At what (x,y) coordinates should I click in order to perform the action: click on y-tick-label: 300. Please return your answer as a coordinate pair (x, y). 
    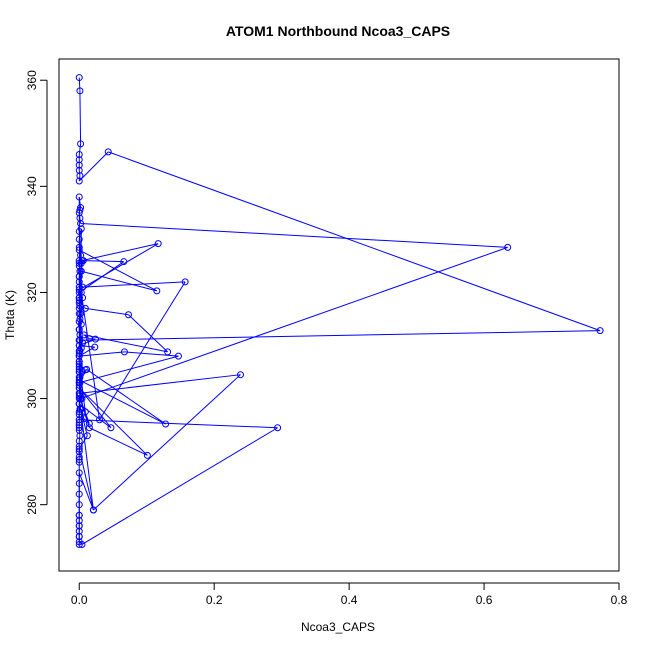
    Looking at the image, I should click on (32, 398).